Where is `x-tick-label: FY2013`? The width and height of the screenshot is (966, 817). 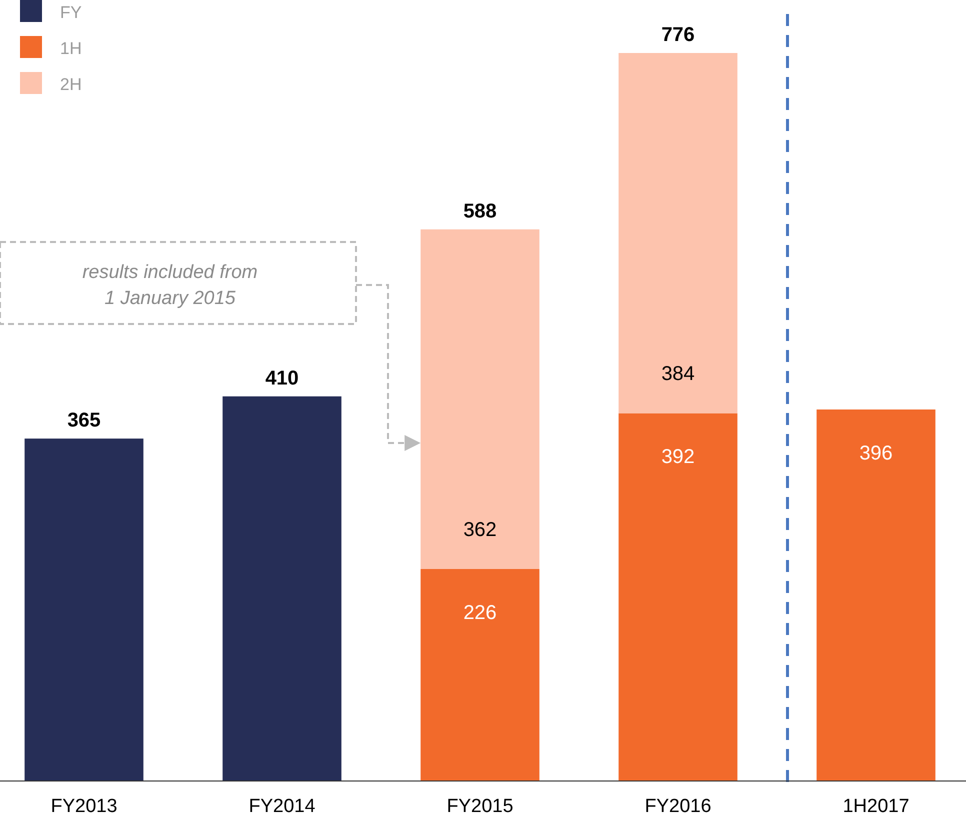 x-tick-label: FY2013 is located at coordinates (84, 806).